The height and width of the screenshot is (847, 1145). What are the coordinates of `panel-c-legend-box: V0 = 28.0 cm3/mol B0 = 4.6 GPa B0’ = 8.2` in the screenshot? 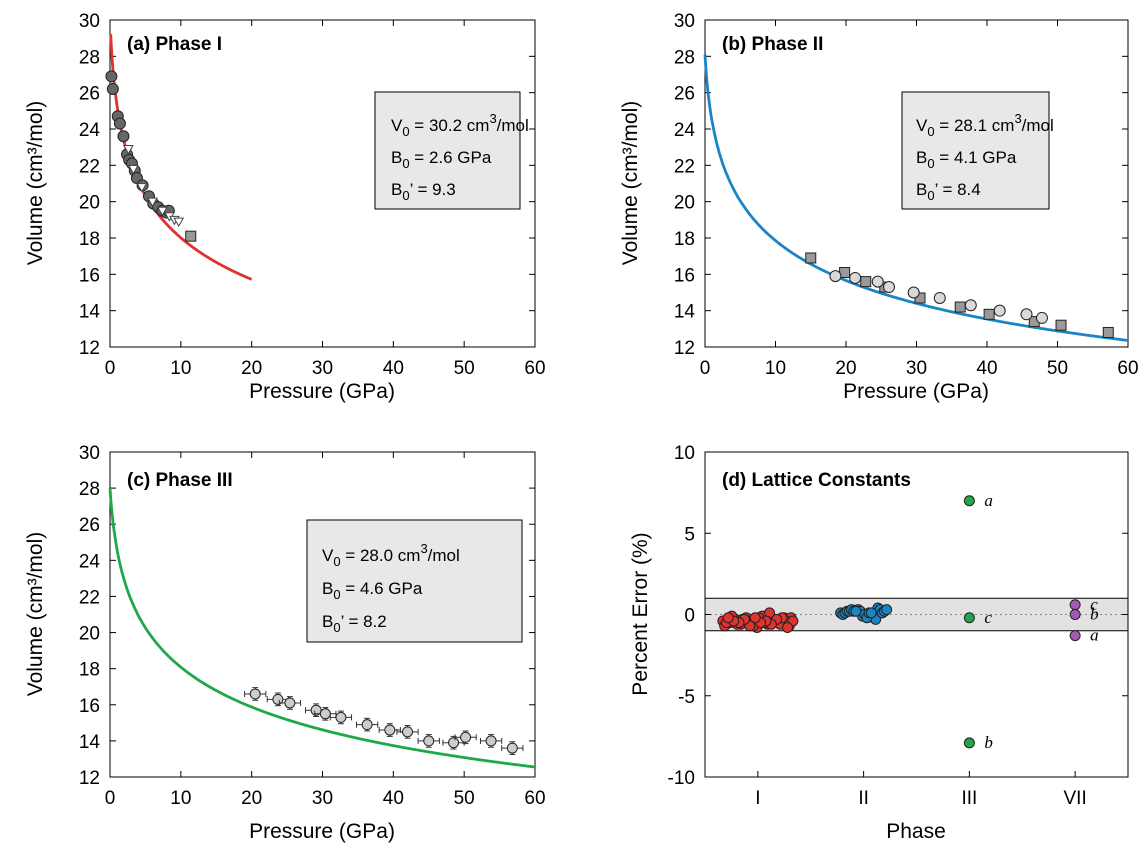 It's located at (414, 581).